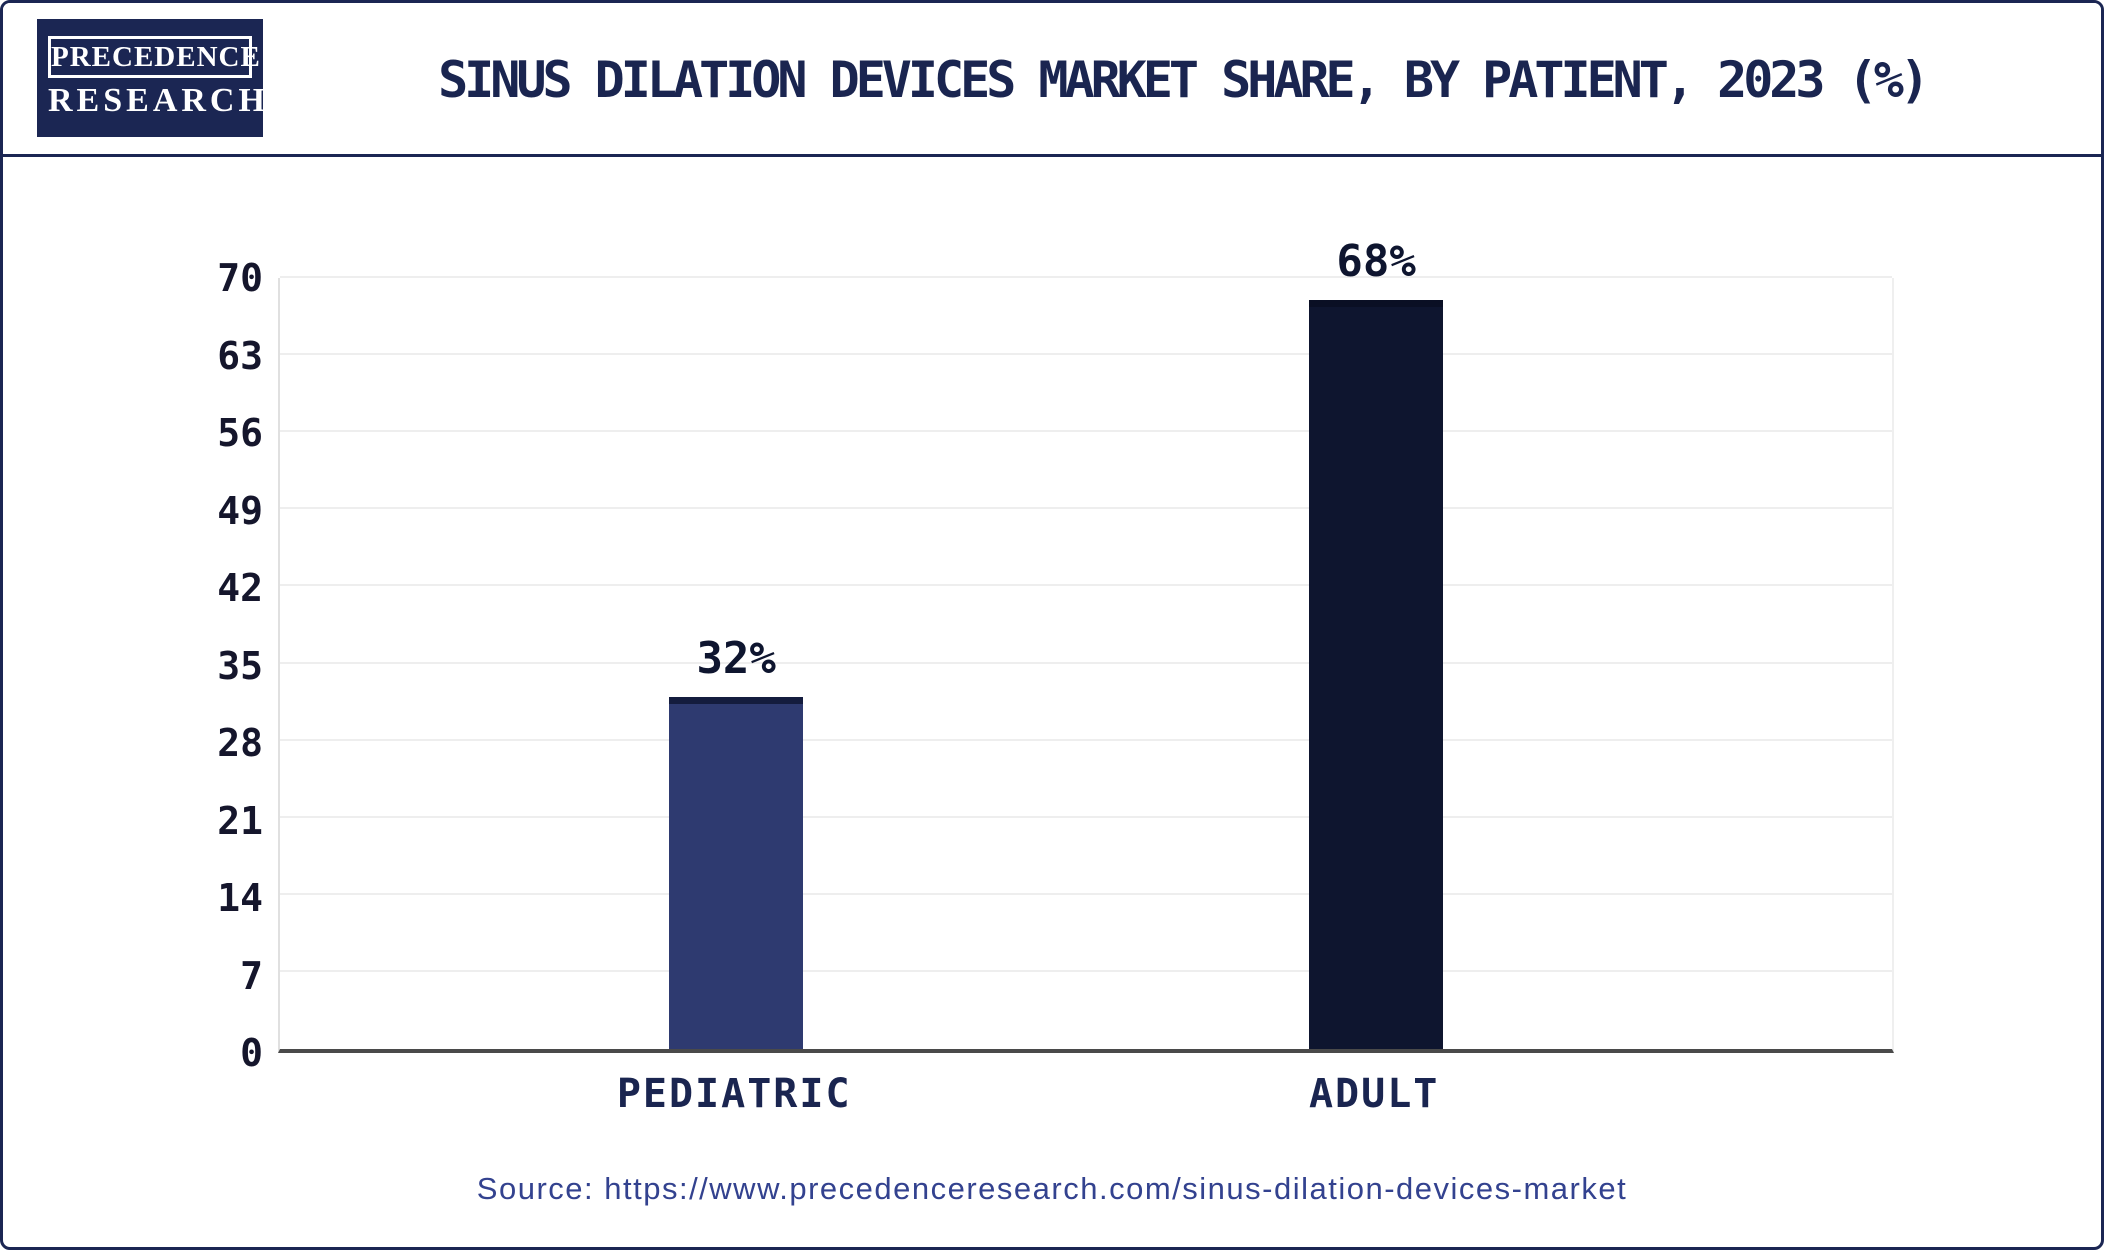  I want to click on y-tick-label: 70, so click(240, 278).